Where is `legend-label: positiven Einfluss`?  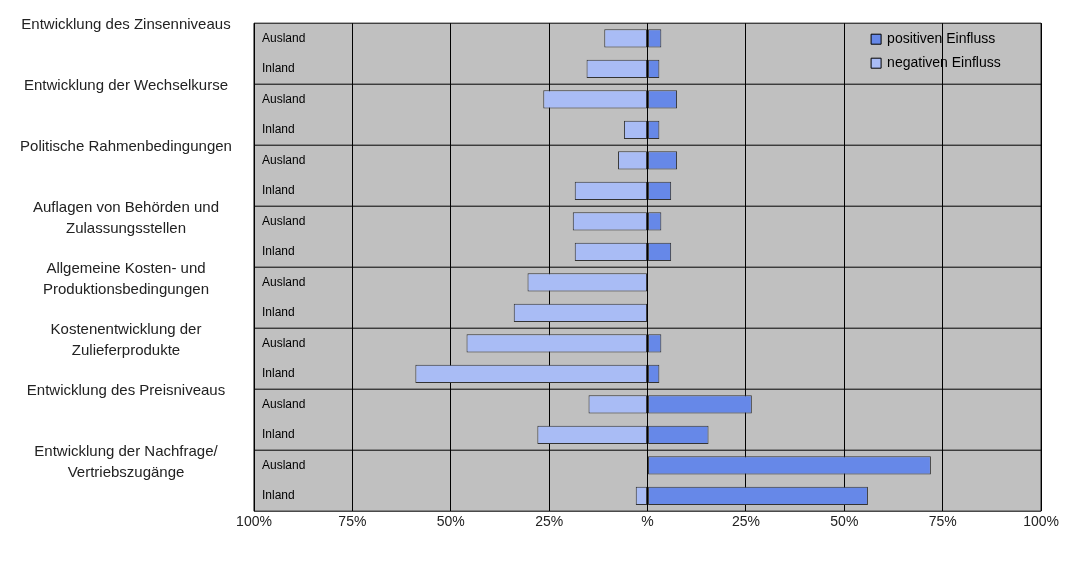 legend-label: positiven Einfluss is located at coordinates (941, 38).